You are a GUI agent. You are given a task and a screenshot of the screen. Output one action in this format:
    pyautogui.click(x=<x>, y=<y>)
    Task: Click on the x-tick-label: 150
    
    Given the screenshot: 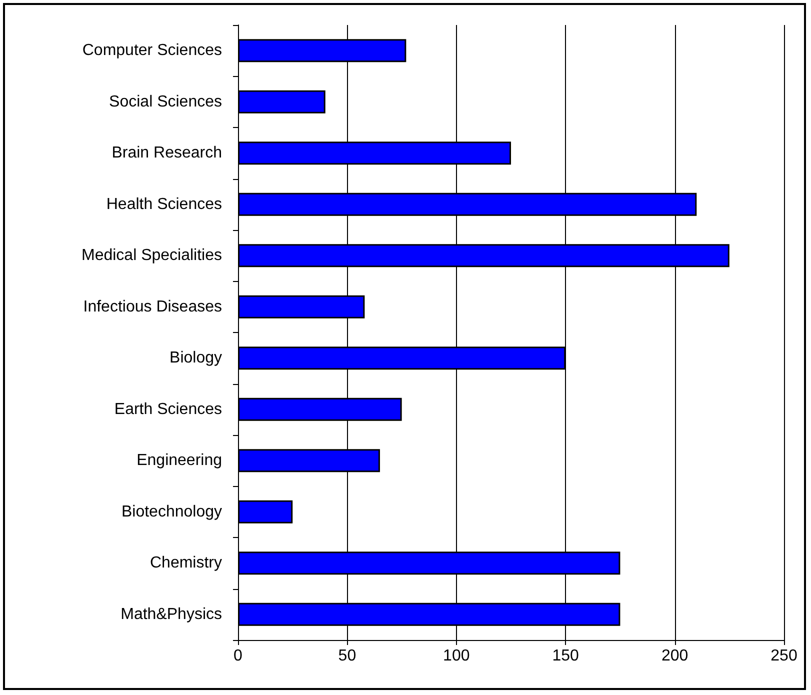 What is the action you would take?
    pyautogui.click(x=566, y=656)
    